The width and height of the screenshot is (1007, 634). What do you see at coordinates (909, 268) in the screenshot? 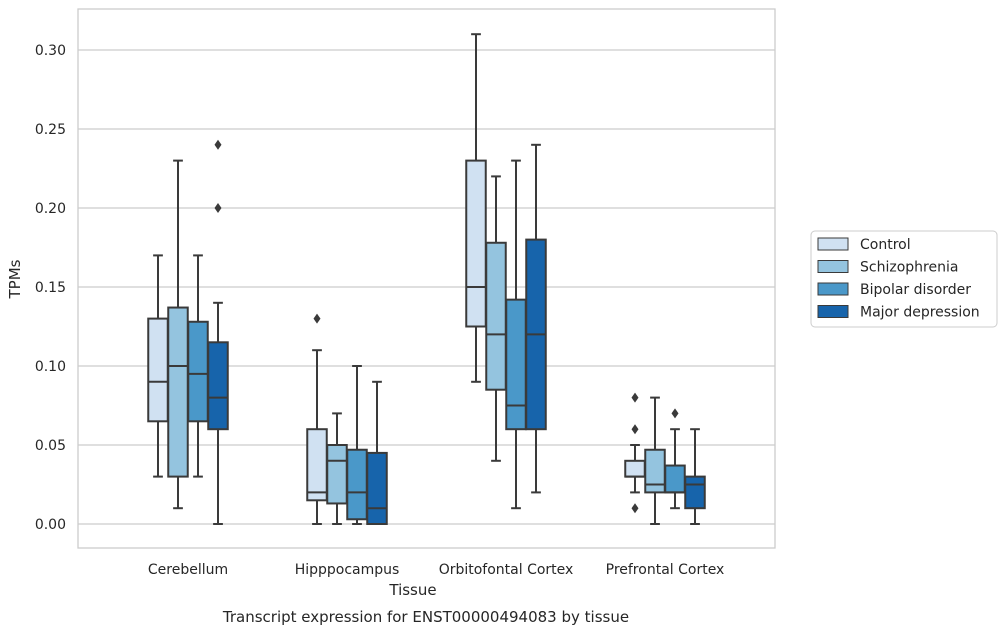
I see `legend-label: Schizophrenia` at bounding box center [909, 268].